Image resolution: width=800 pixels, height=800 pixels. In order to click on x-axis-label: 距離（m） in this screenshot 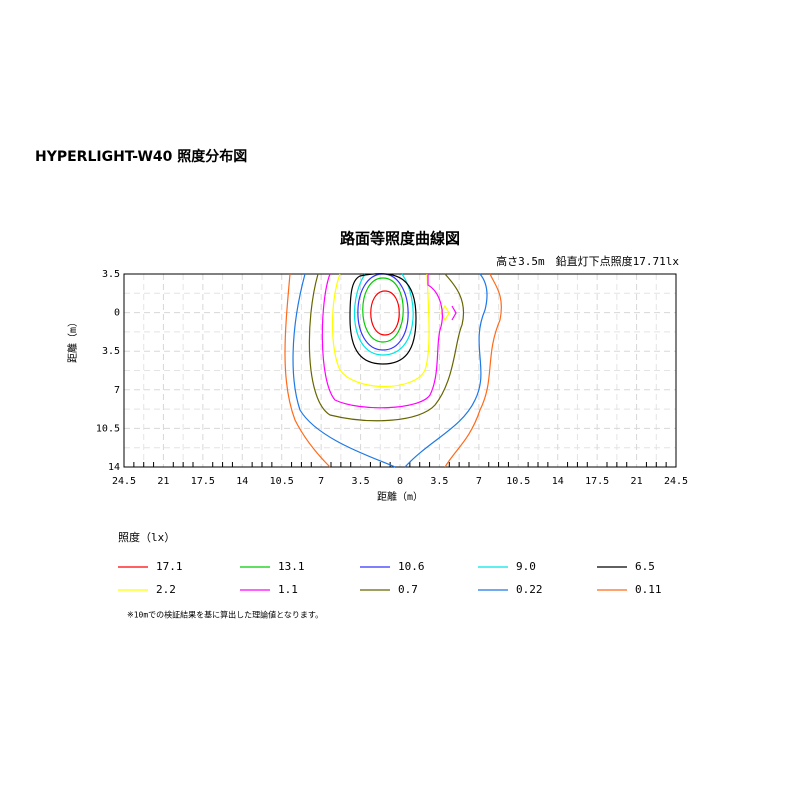, I will do `click(400, 496)`.